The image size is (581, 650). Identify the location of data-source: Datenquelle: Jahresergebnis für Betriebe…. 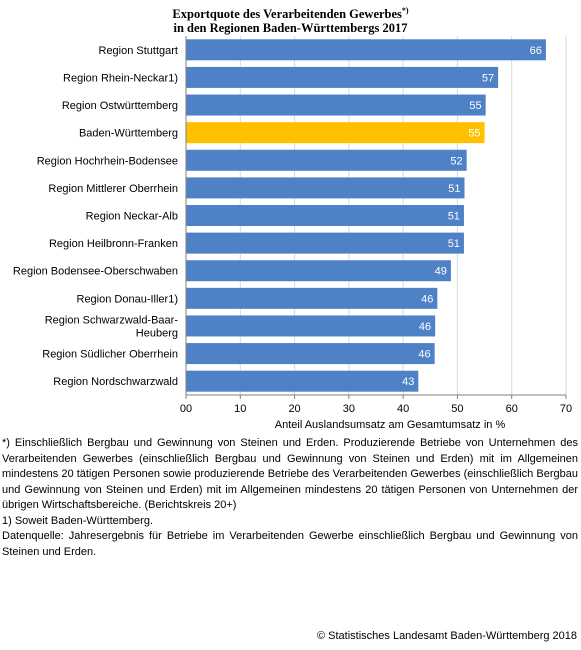
(290, 544).